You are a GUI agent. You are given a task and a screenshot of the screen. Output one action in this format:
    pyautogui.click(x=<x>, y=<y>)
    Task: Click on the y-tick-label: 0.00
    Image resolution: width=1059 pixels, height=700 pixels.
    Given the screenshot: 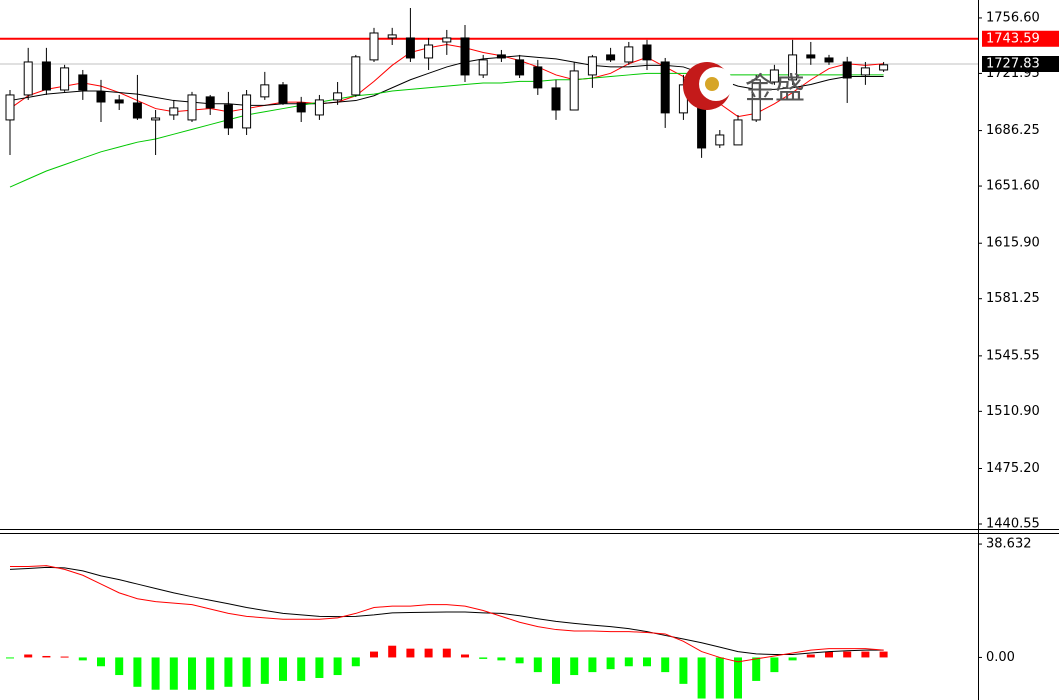 What is the action you would take?
    pyautogui.click(x=1000, y=657)
    